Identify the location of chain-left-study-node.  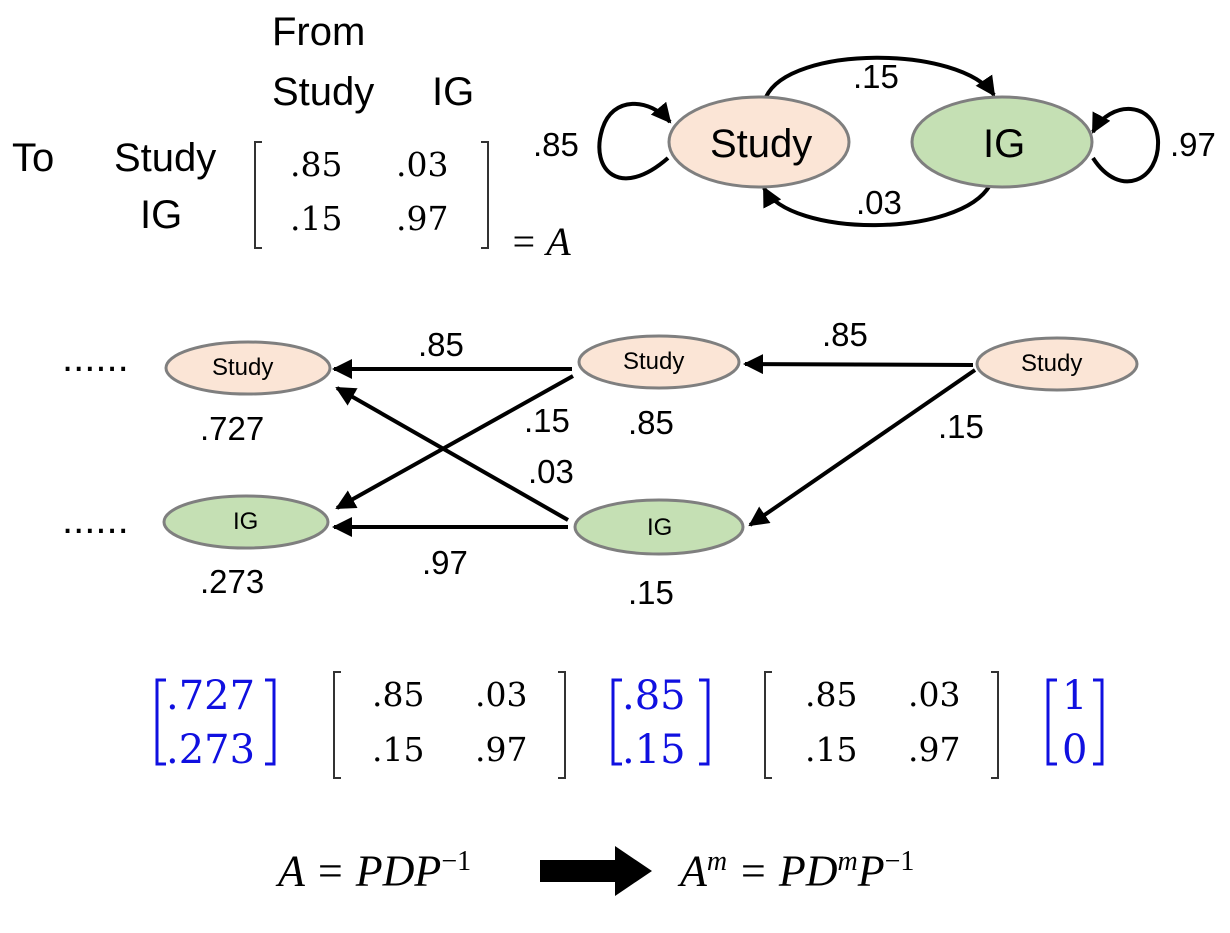
(248, 368).